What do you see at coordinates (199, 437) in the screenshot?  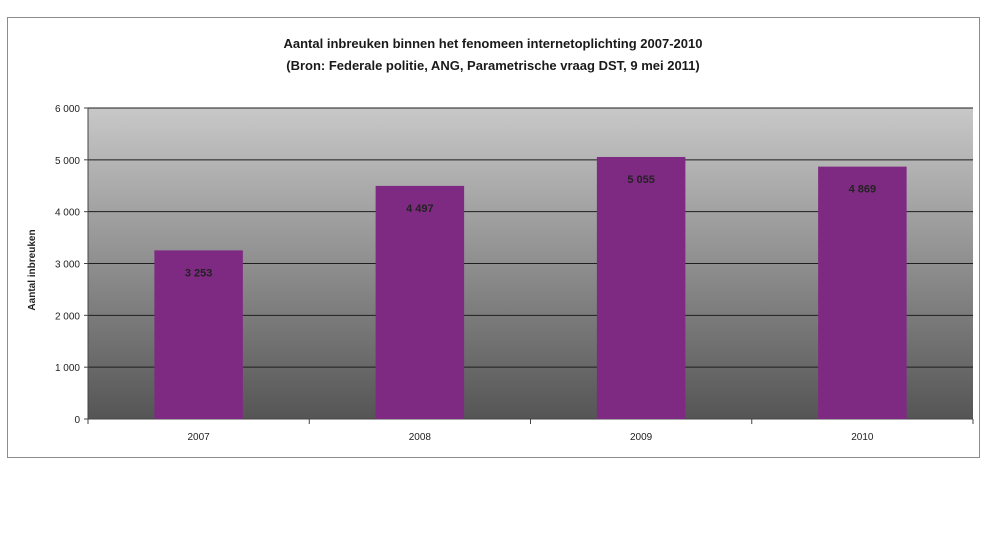 I see `x-tick-label: 2007` at bounding box center [199, 437].